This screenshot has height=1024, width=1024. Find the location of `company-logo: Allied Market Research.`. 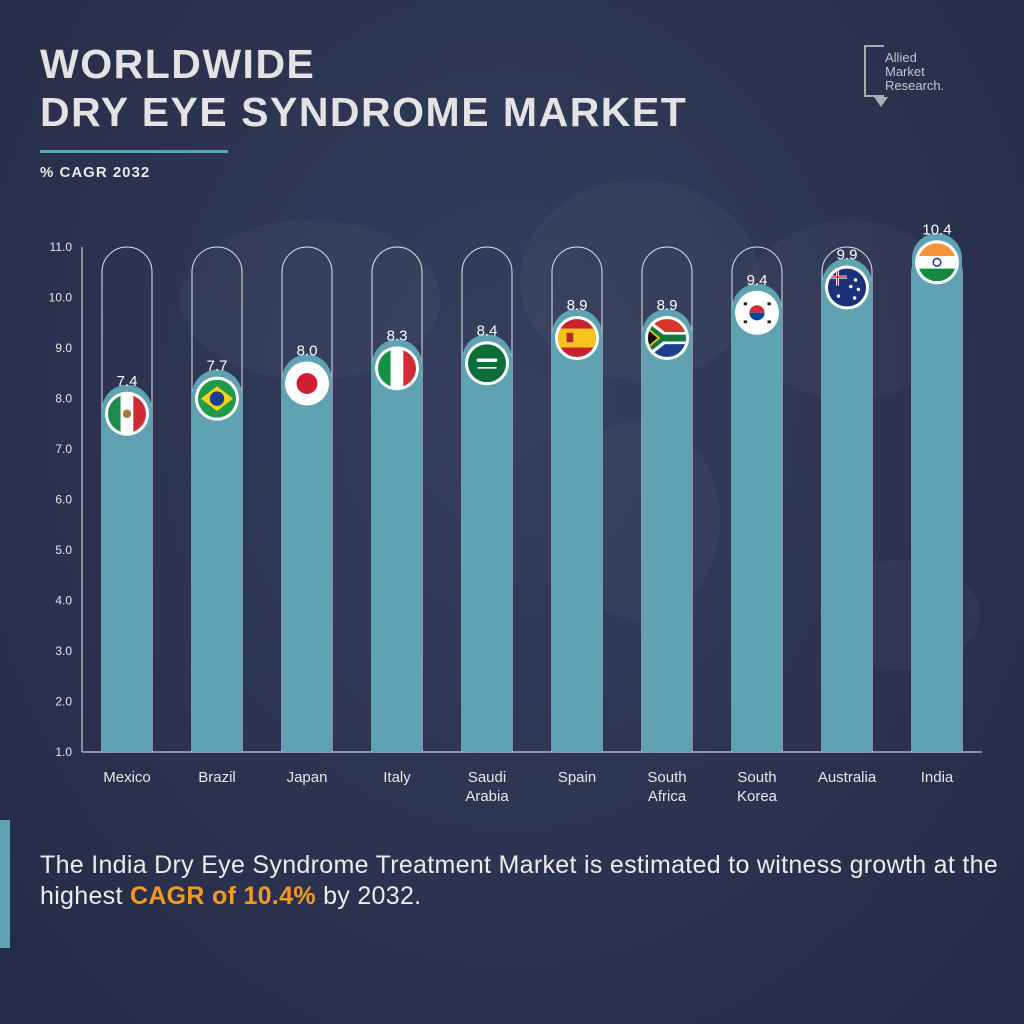

company-logo: Allied Market Research. is located at coordinates (929, 80).